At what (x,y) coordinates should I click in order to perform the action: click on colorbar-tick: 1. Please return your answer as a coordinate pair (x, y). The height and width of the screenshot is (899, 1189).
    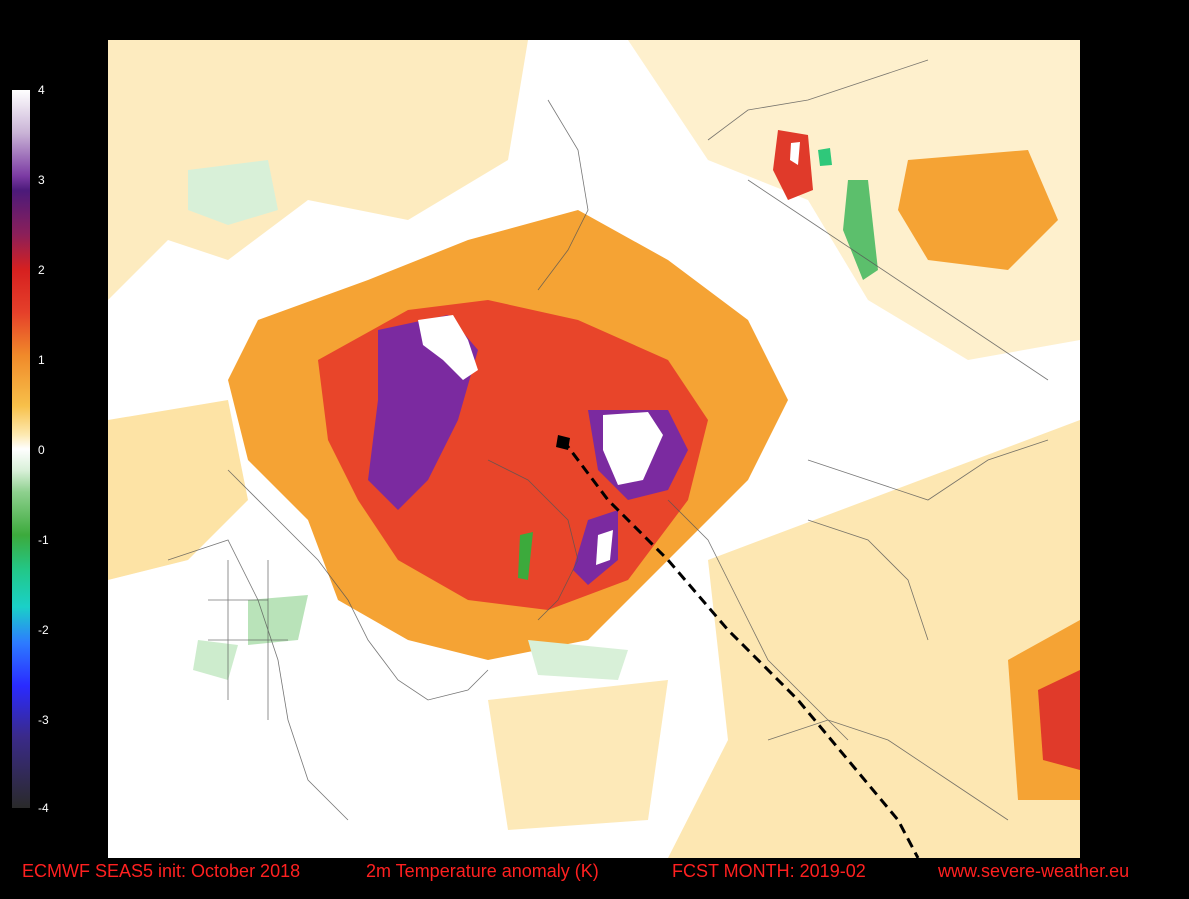
    Looking at the image, I should click on (41, 360).